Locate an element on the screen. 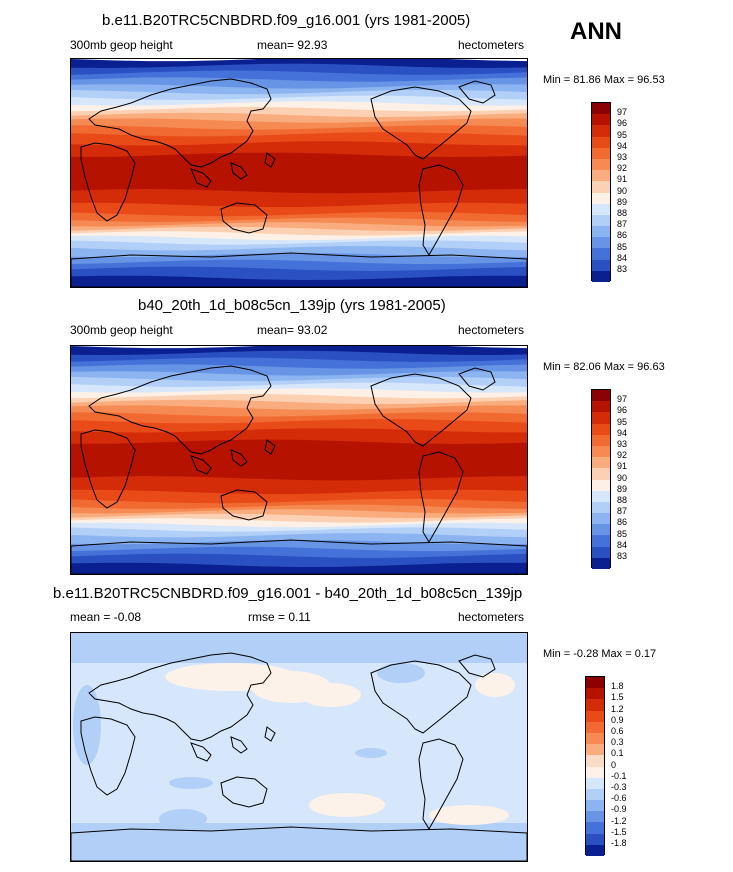 The width and height of the screenshot is (733, 872). panel-2-minmax: Min = 82.06 Max = 96.63 is located at coordinates (604, 367).